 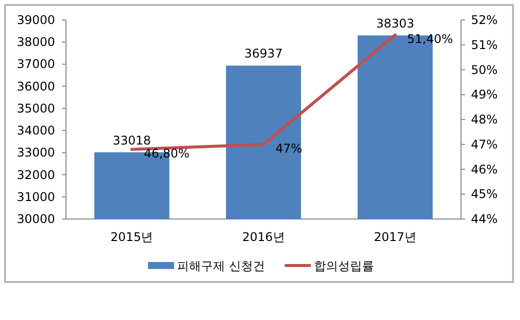 What do you see at coordinates (35, 108) in the screenshot?
I see `y-tick-label: 35000` at bounding box center [35, 108].